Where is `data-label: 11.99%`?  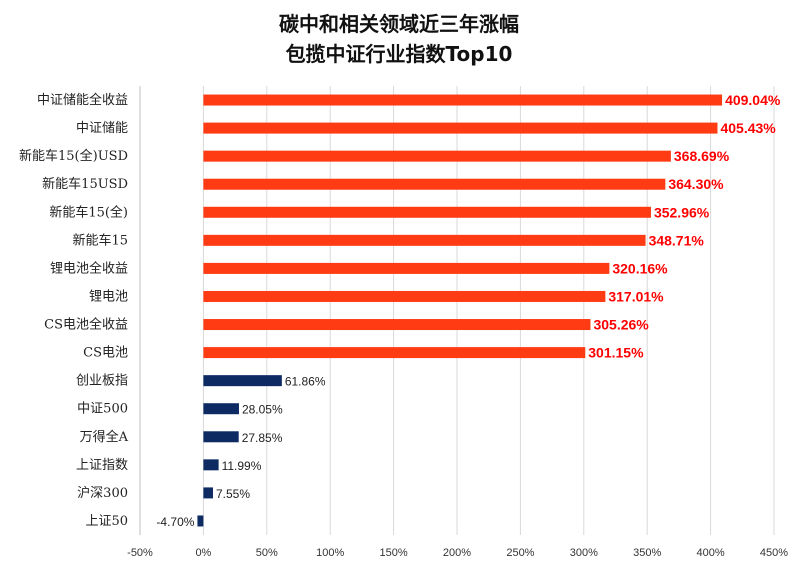 data-label: 11.99% is located at coordinates (242, 466).